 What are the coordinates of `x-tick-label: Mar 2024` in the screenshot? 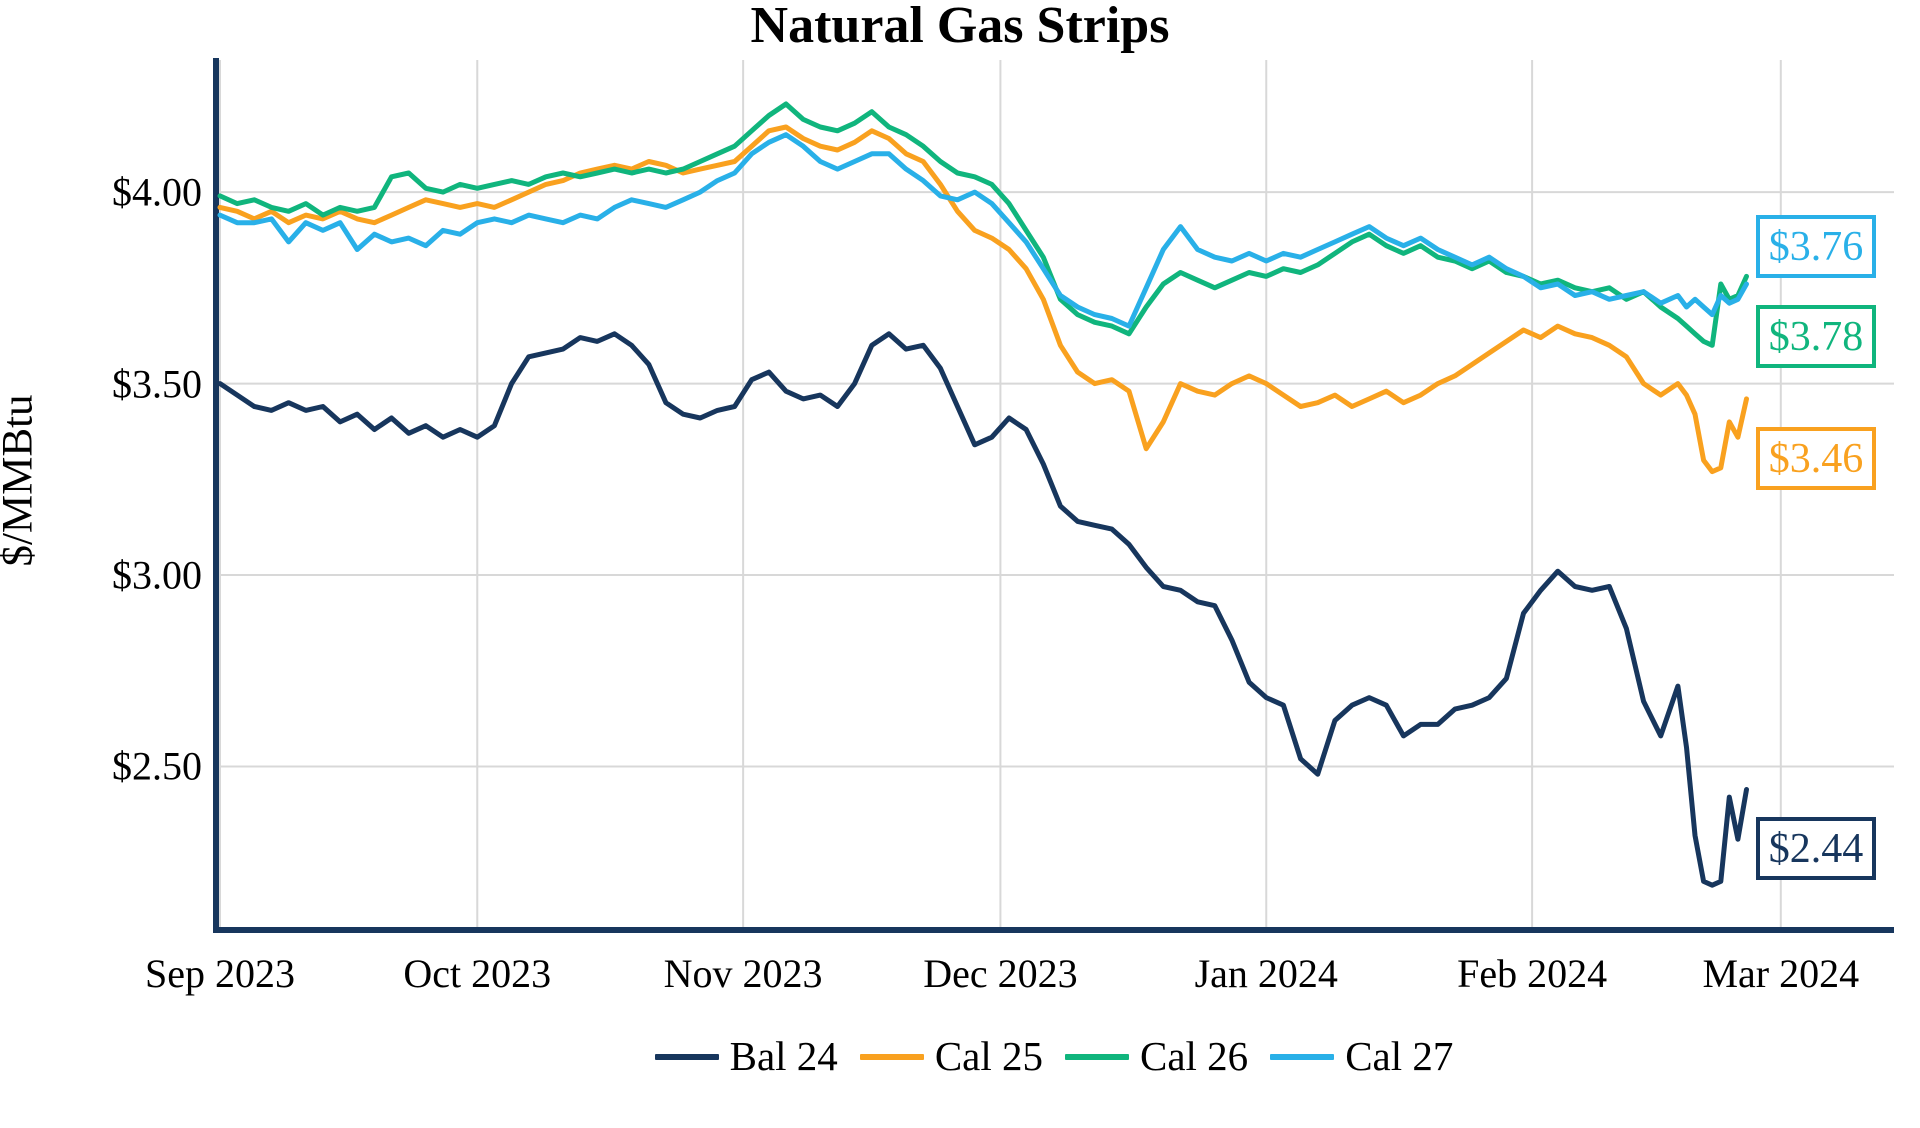 It's located at (1781, 973).